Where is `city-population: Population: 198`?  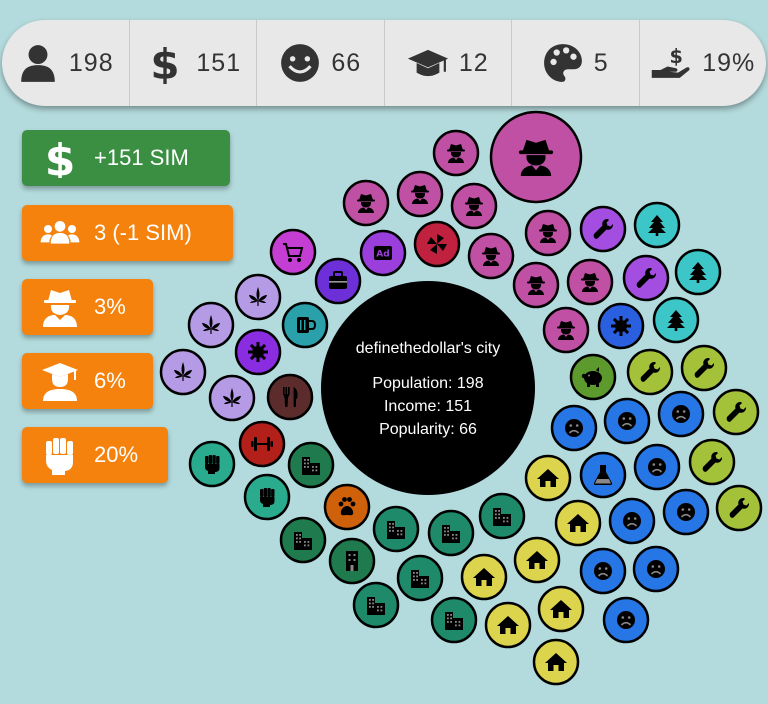
city-population: Population: 198 is located at coordinates (428, 383).